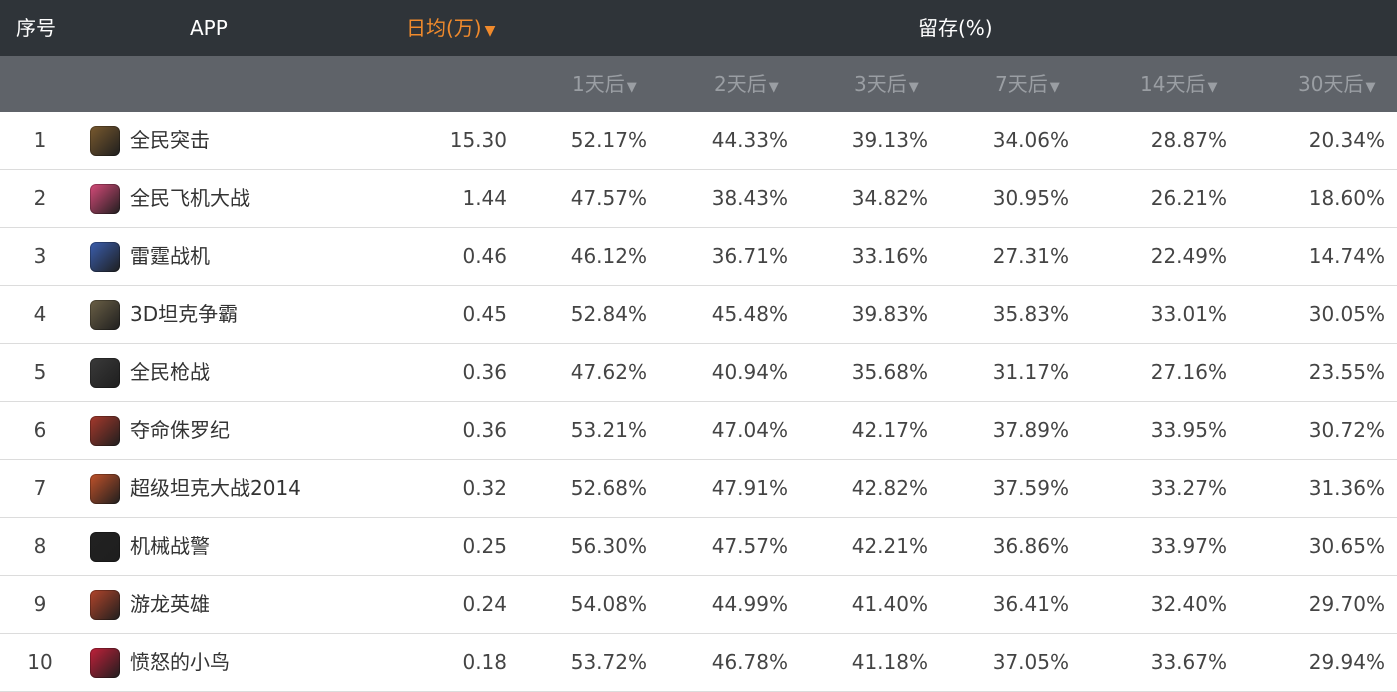 The image size is (1397, 692). Describe the element at coordinates (749, 488) in the screenshot. I see `retention-cell: 47.91%` at that location.